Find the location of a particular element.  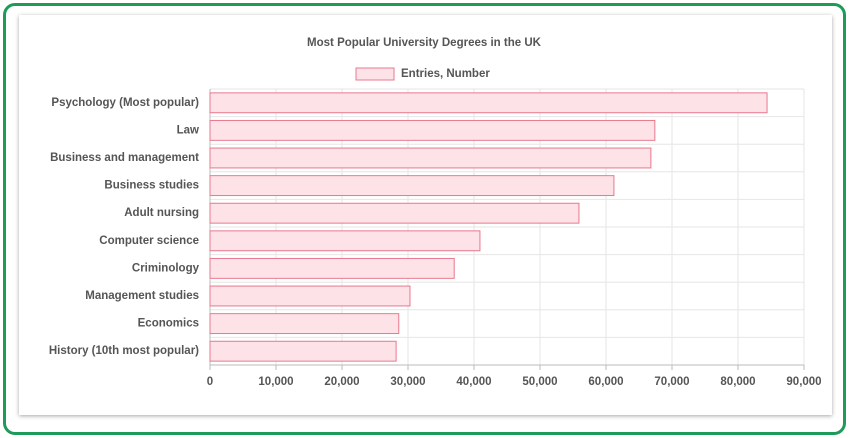

y-tick-label: Business and management is located at coordinates (124, 158).